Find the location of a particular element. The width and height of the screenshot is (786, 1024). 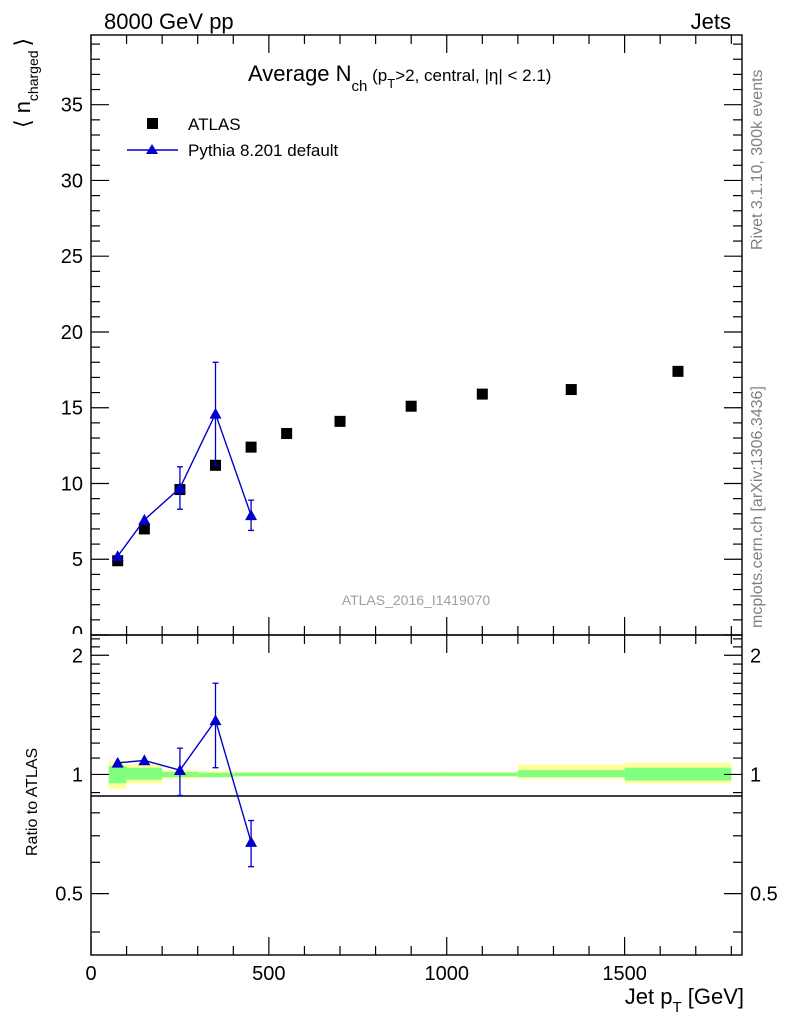

analysis-watermark: ATLAS_2016_I1419070 is located at coordinates (416, 600).